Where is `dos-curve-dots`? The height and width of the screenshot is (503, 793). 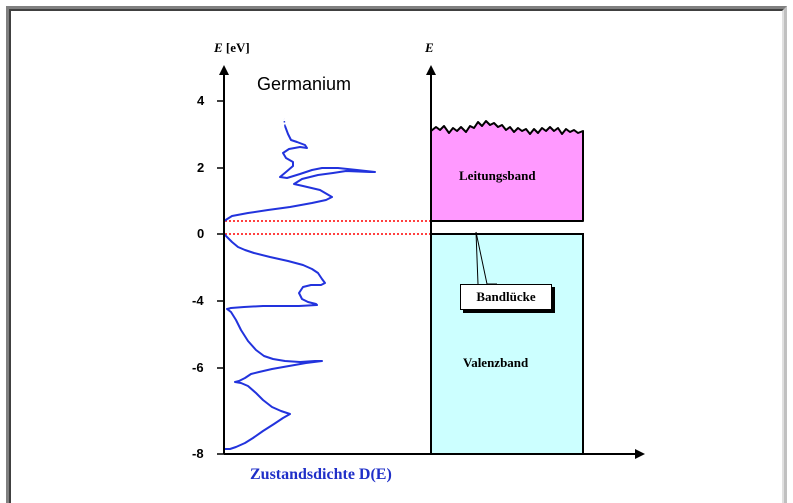
dos-curve-dots is located at coordinates (284, 122).